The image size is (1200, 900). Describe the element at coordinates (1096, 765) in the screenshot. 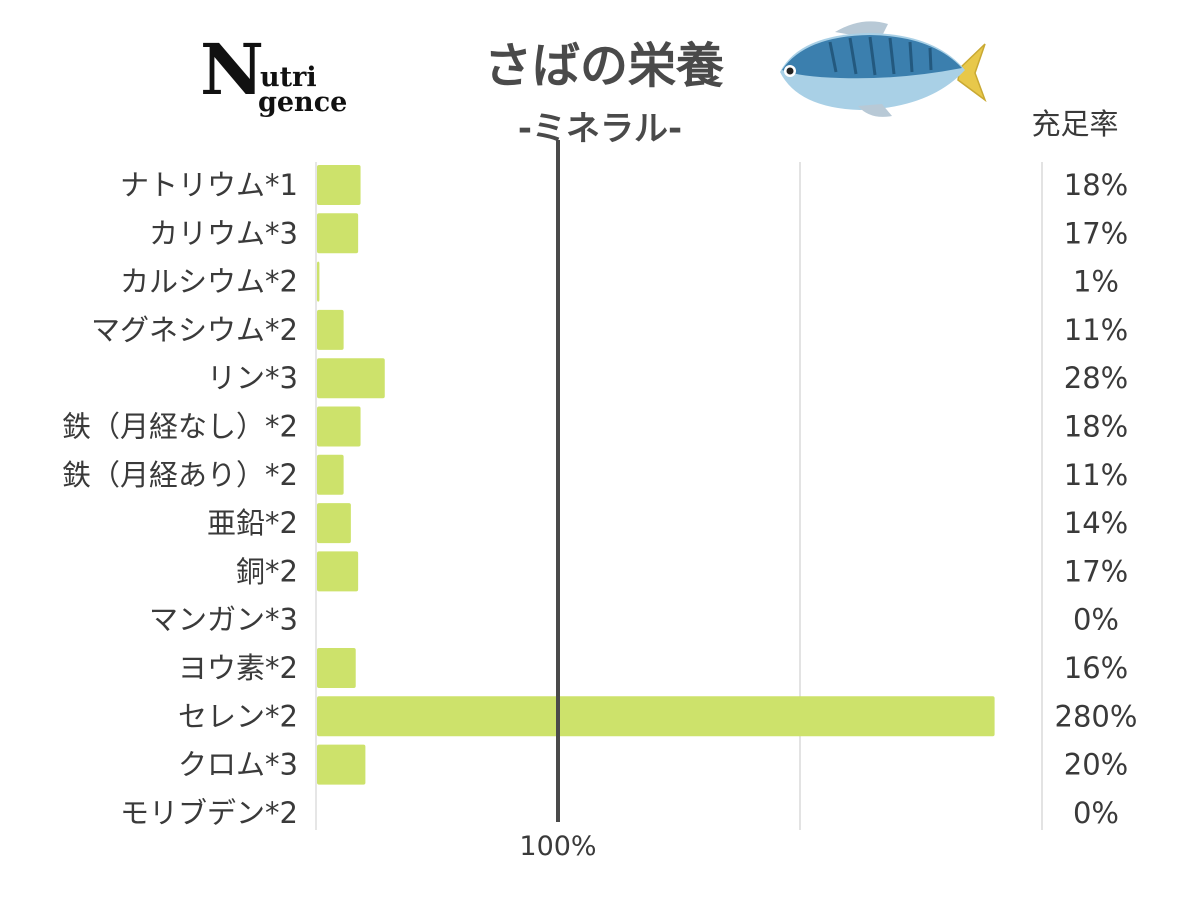

I see `value-label: 20%` at that location.